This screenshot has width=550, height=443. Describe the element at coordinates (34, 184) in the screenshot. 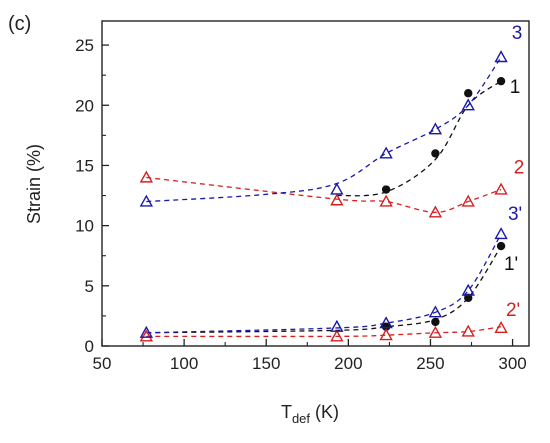

I see `y-axis-title: Strain (%)` at that location.